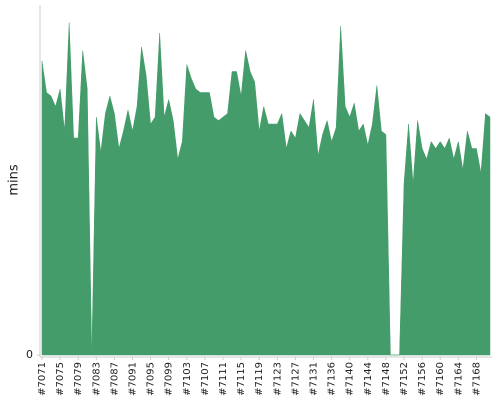 The width and height of the screenshot is (500, 400). Describe the element at coordinates (187, 379) in the screenshot. I see `x-tick-label: #7103` at that location.